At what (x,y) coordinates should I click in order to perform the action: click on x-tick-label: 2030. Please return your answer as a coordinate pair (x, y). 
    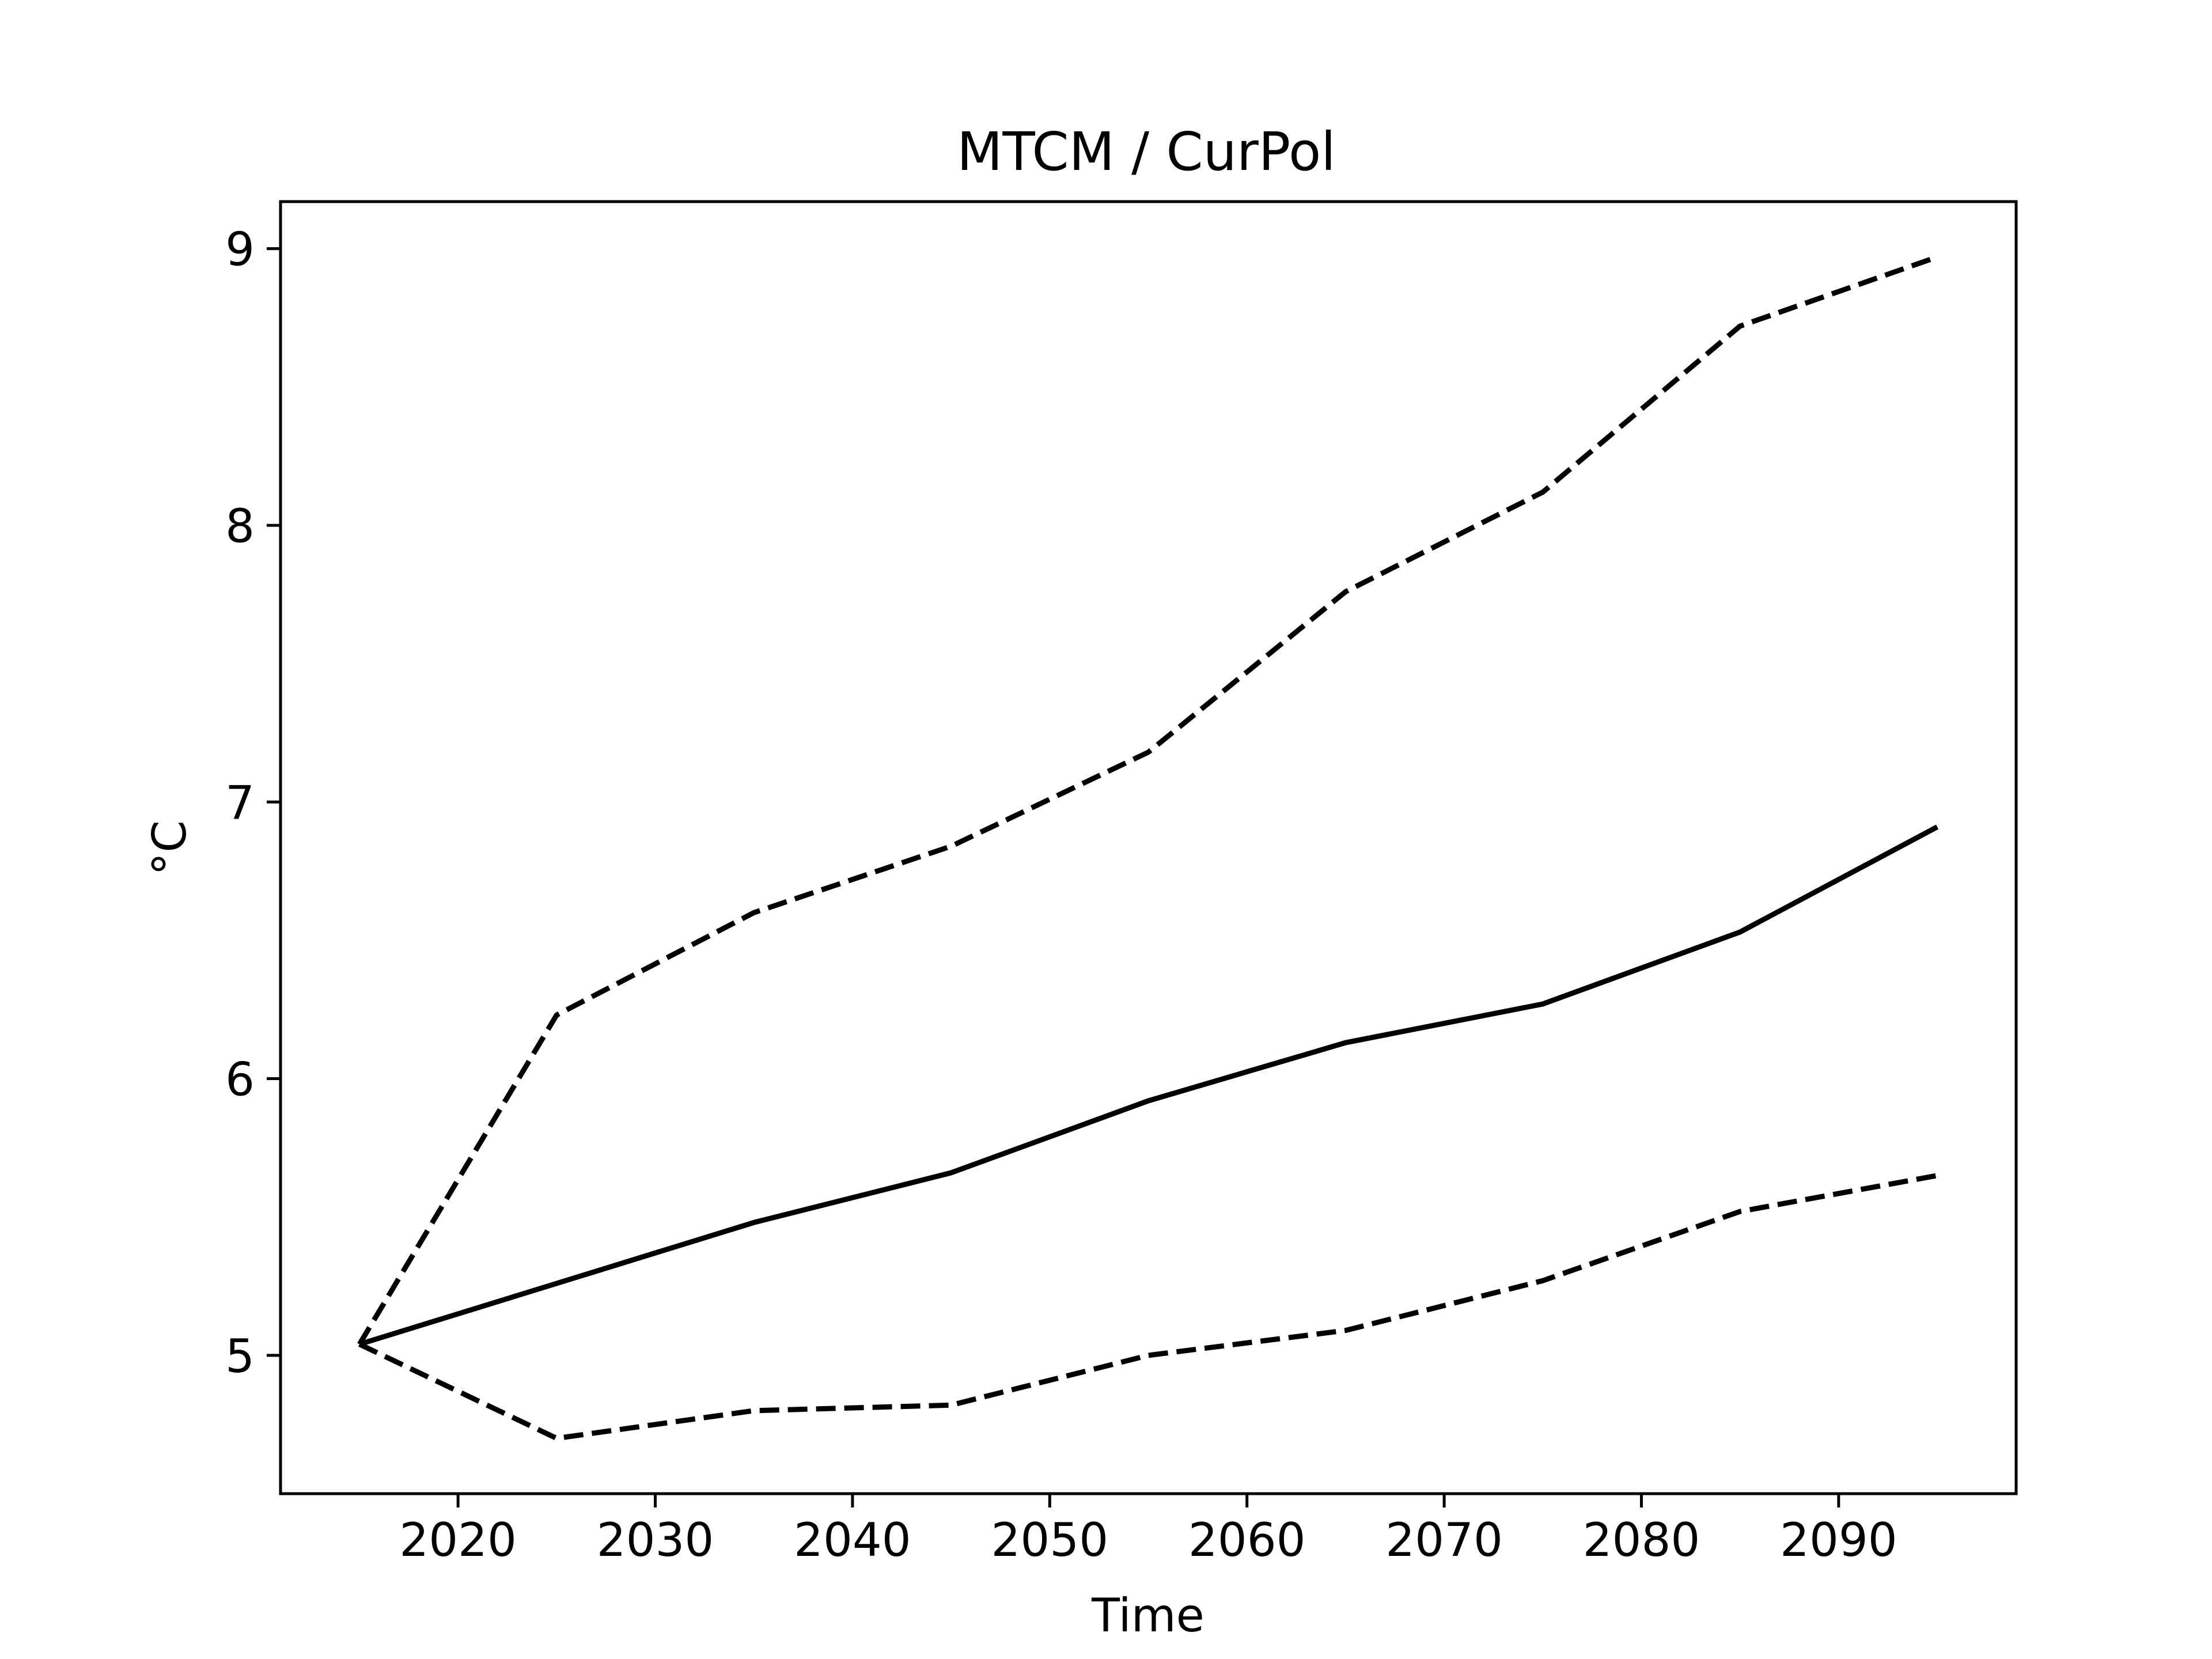
    Looking at the image, I should click on (655, 1540).